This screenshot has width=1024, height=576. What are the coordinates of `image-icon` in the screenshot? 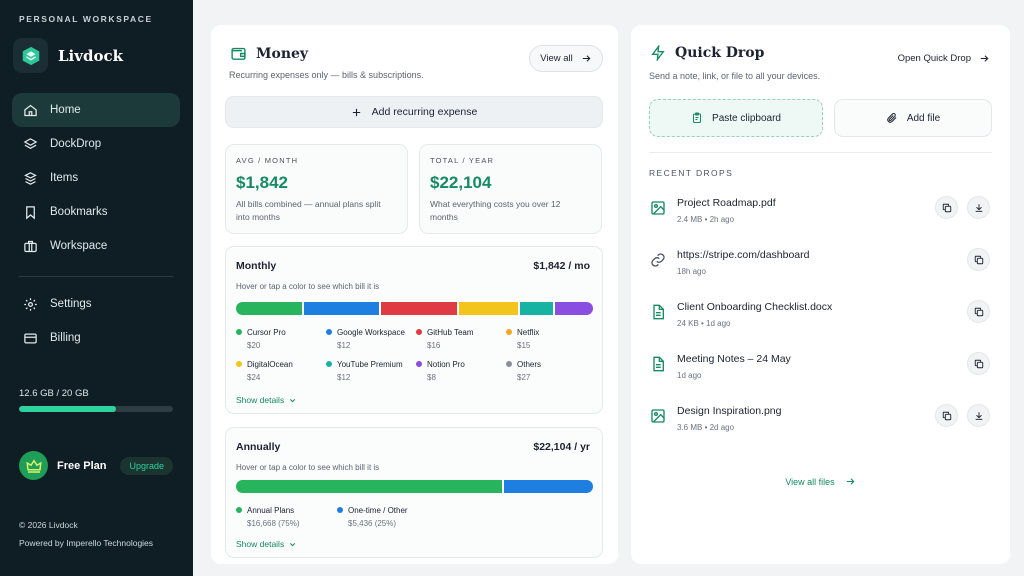 It's located at (658, 416).